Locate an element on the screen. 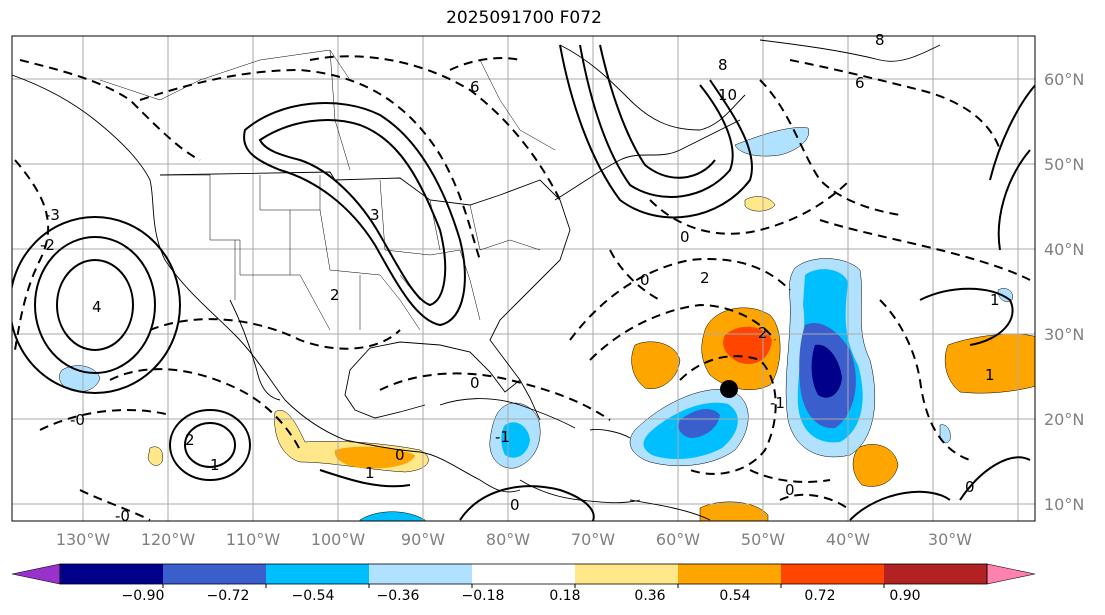 The width and height of the screenshot is (1105, 615). lon-label: 70°W is located at coordinates (593, 539).